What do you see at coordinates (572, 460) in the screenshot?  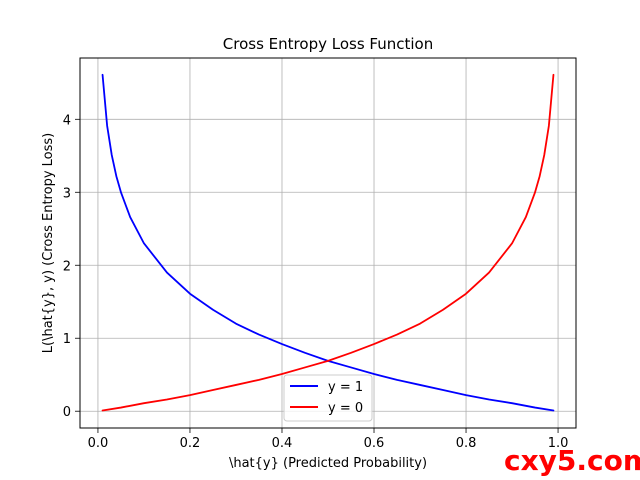 I see `watermark: cxy5.com` at bounding box center [572, 460].